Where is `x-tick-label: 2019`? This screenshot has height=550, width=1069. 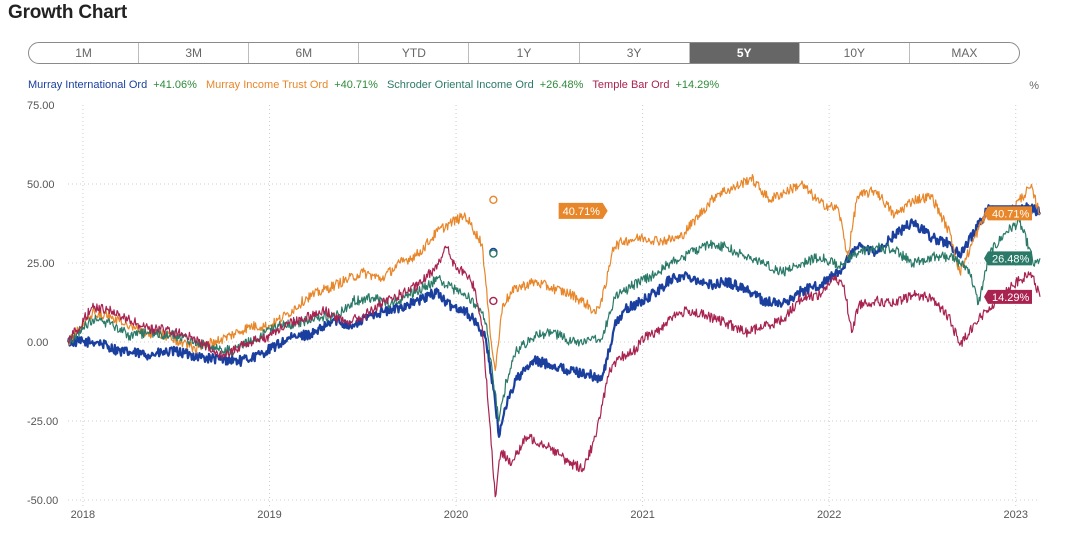
x-tick-label: 2019 is located at coordinates (269, 515).